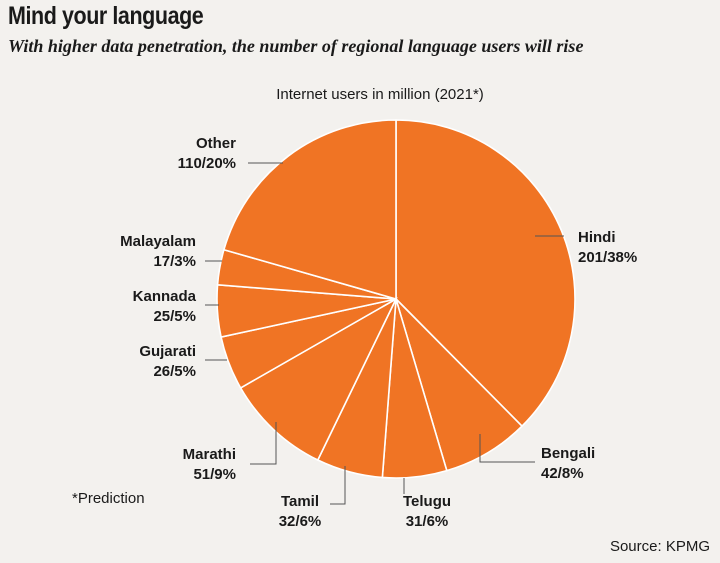 The width and height of the screenshot is (720, 563). What do you see at coordinates (300, 521) in the screenshot?
I see `slice-value-tamil: 32/6%` at bounding box center [300, 521].